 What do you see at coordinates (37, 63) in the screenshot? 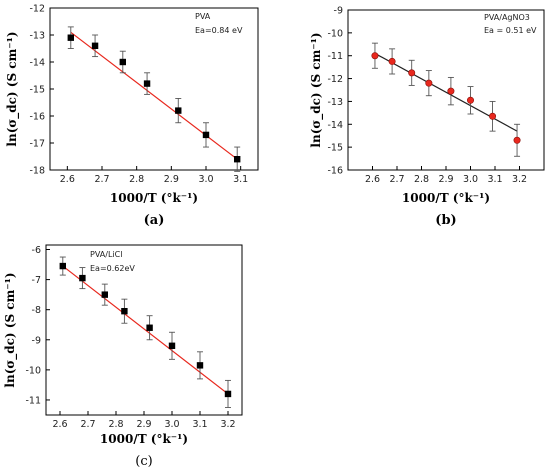
I see `y-tick-label-a: -14` at bounding box center [37, 63].